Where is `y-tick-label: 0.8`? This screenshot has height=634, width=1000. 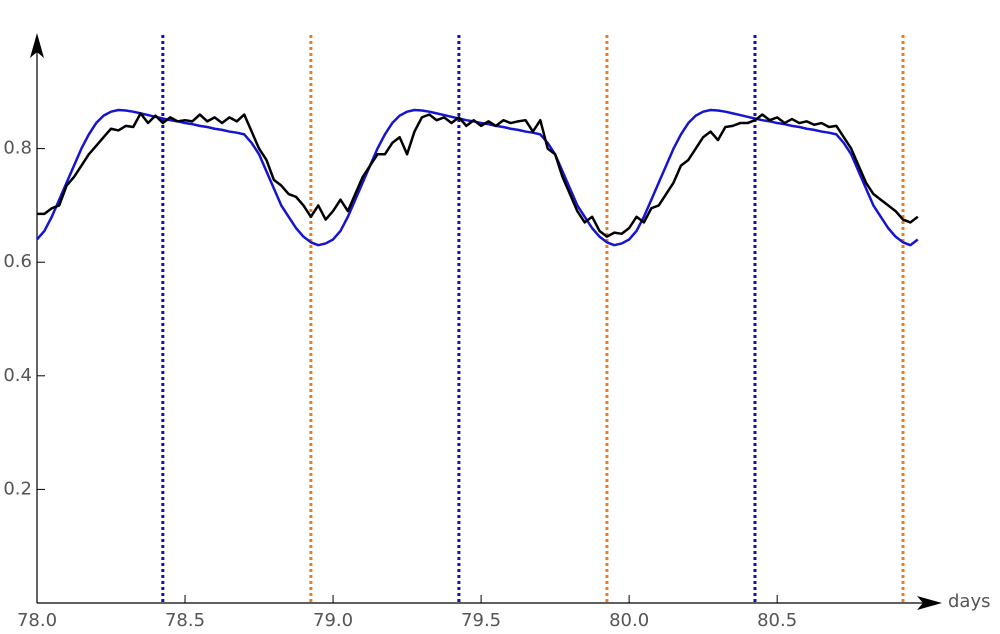
y-tick-label: 0.8 is located at coordinates (17, 148).